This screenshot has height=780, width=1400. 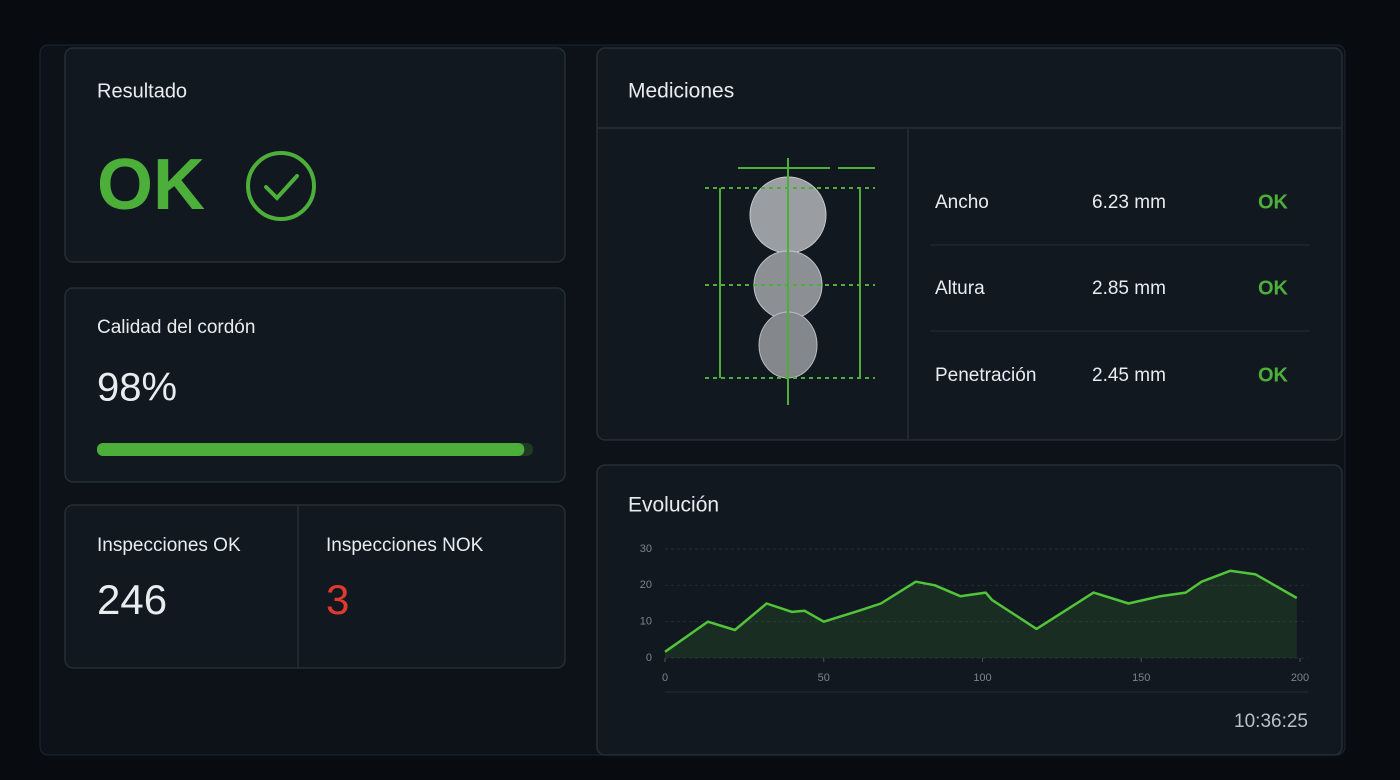 I want to click on check-icon, so click(x=281, y=186).